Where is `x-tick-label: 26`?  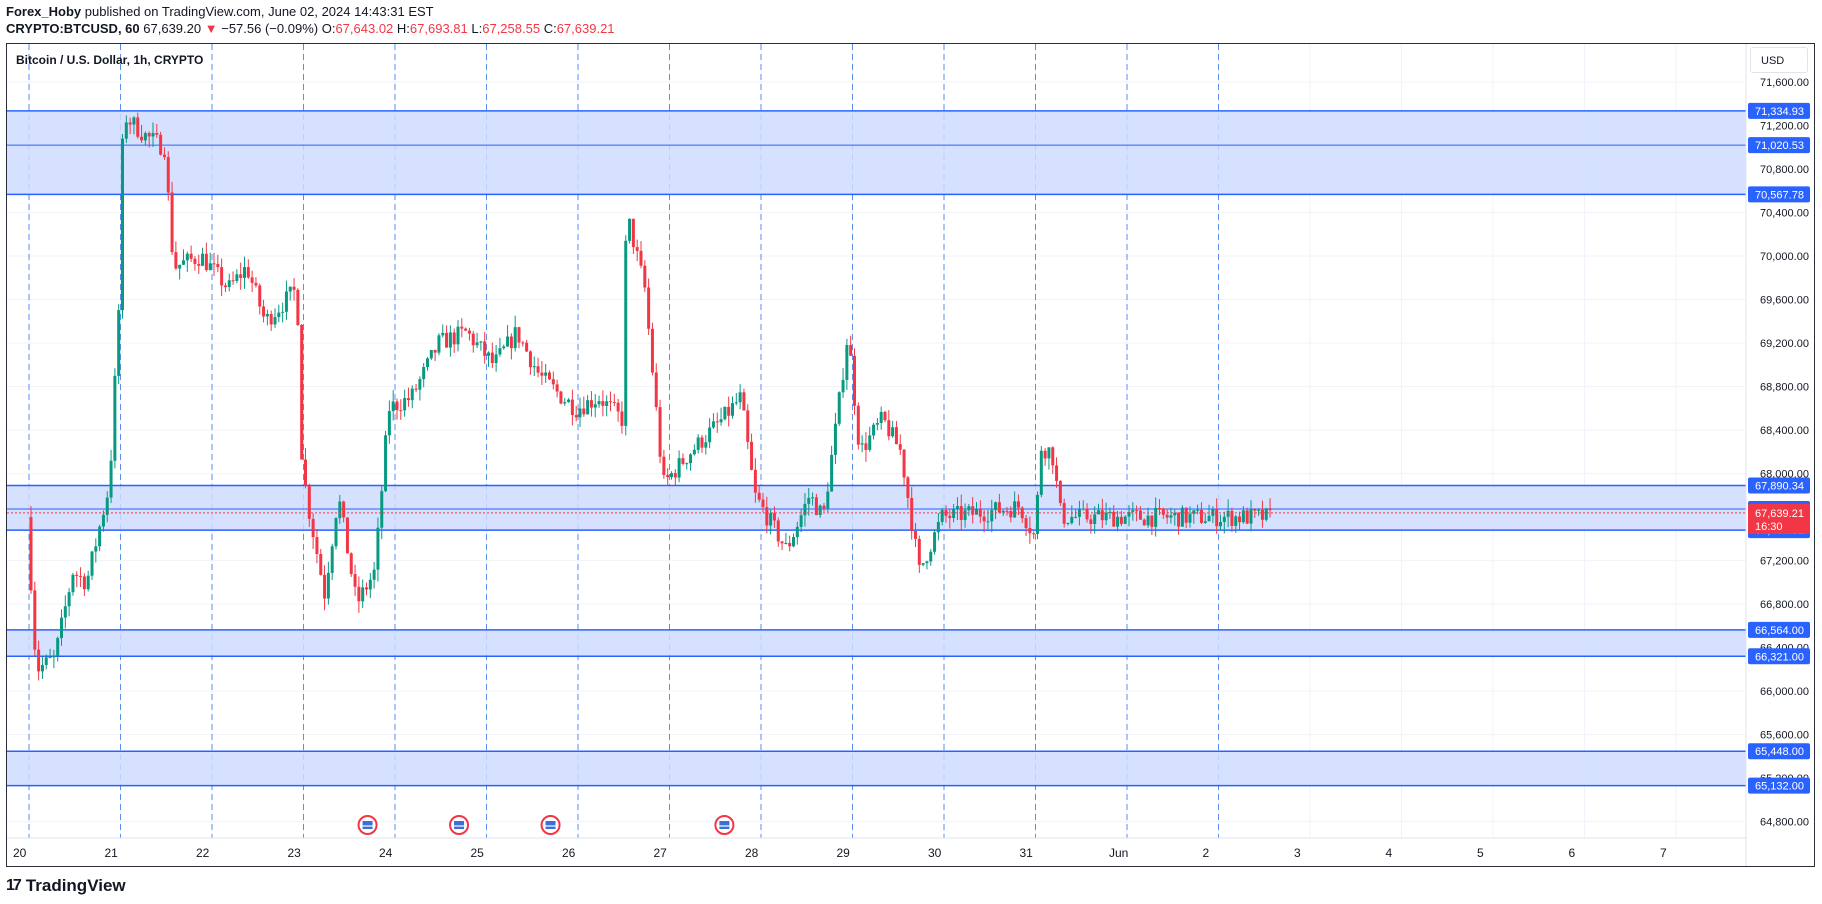 x-tick-label: 26 is located at coordinates (569, 853).